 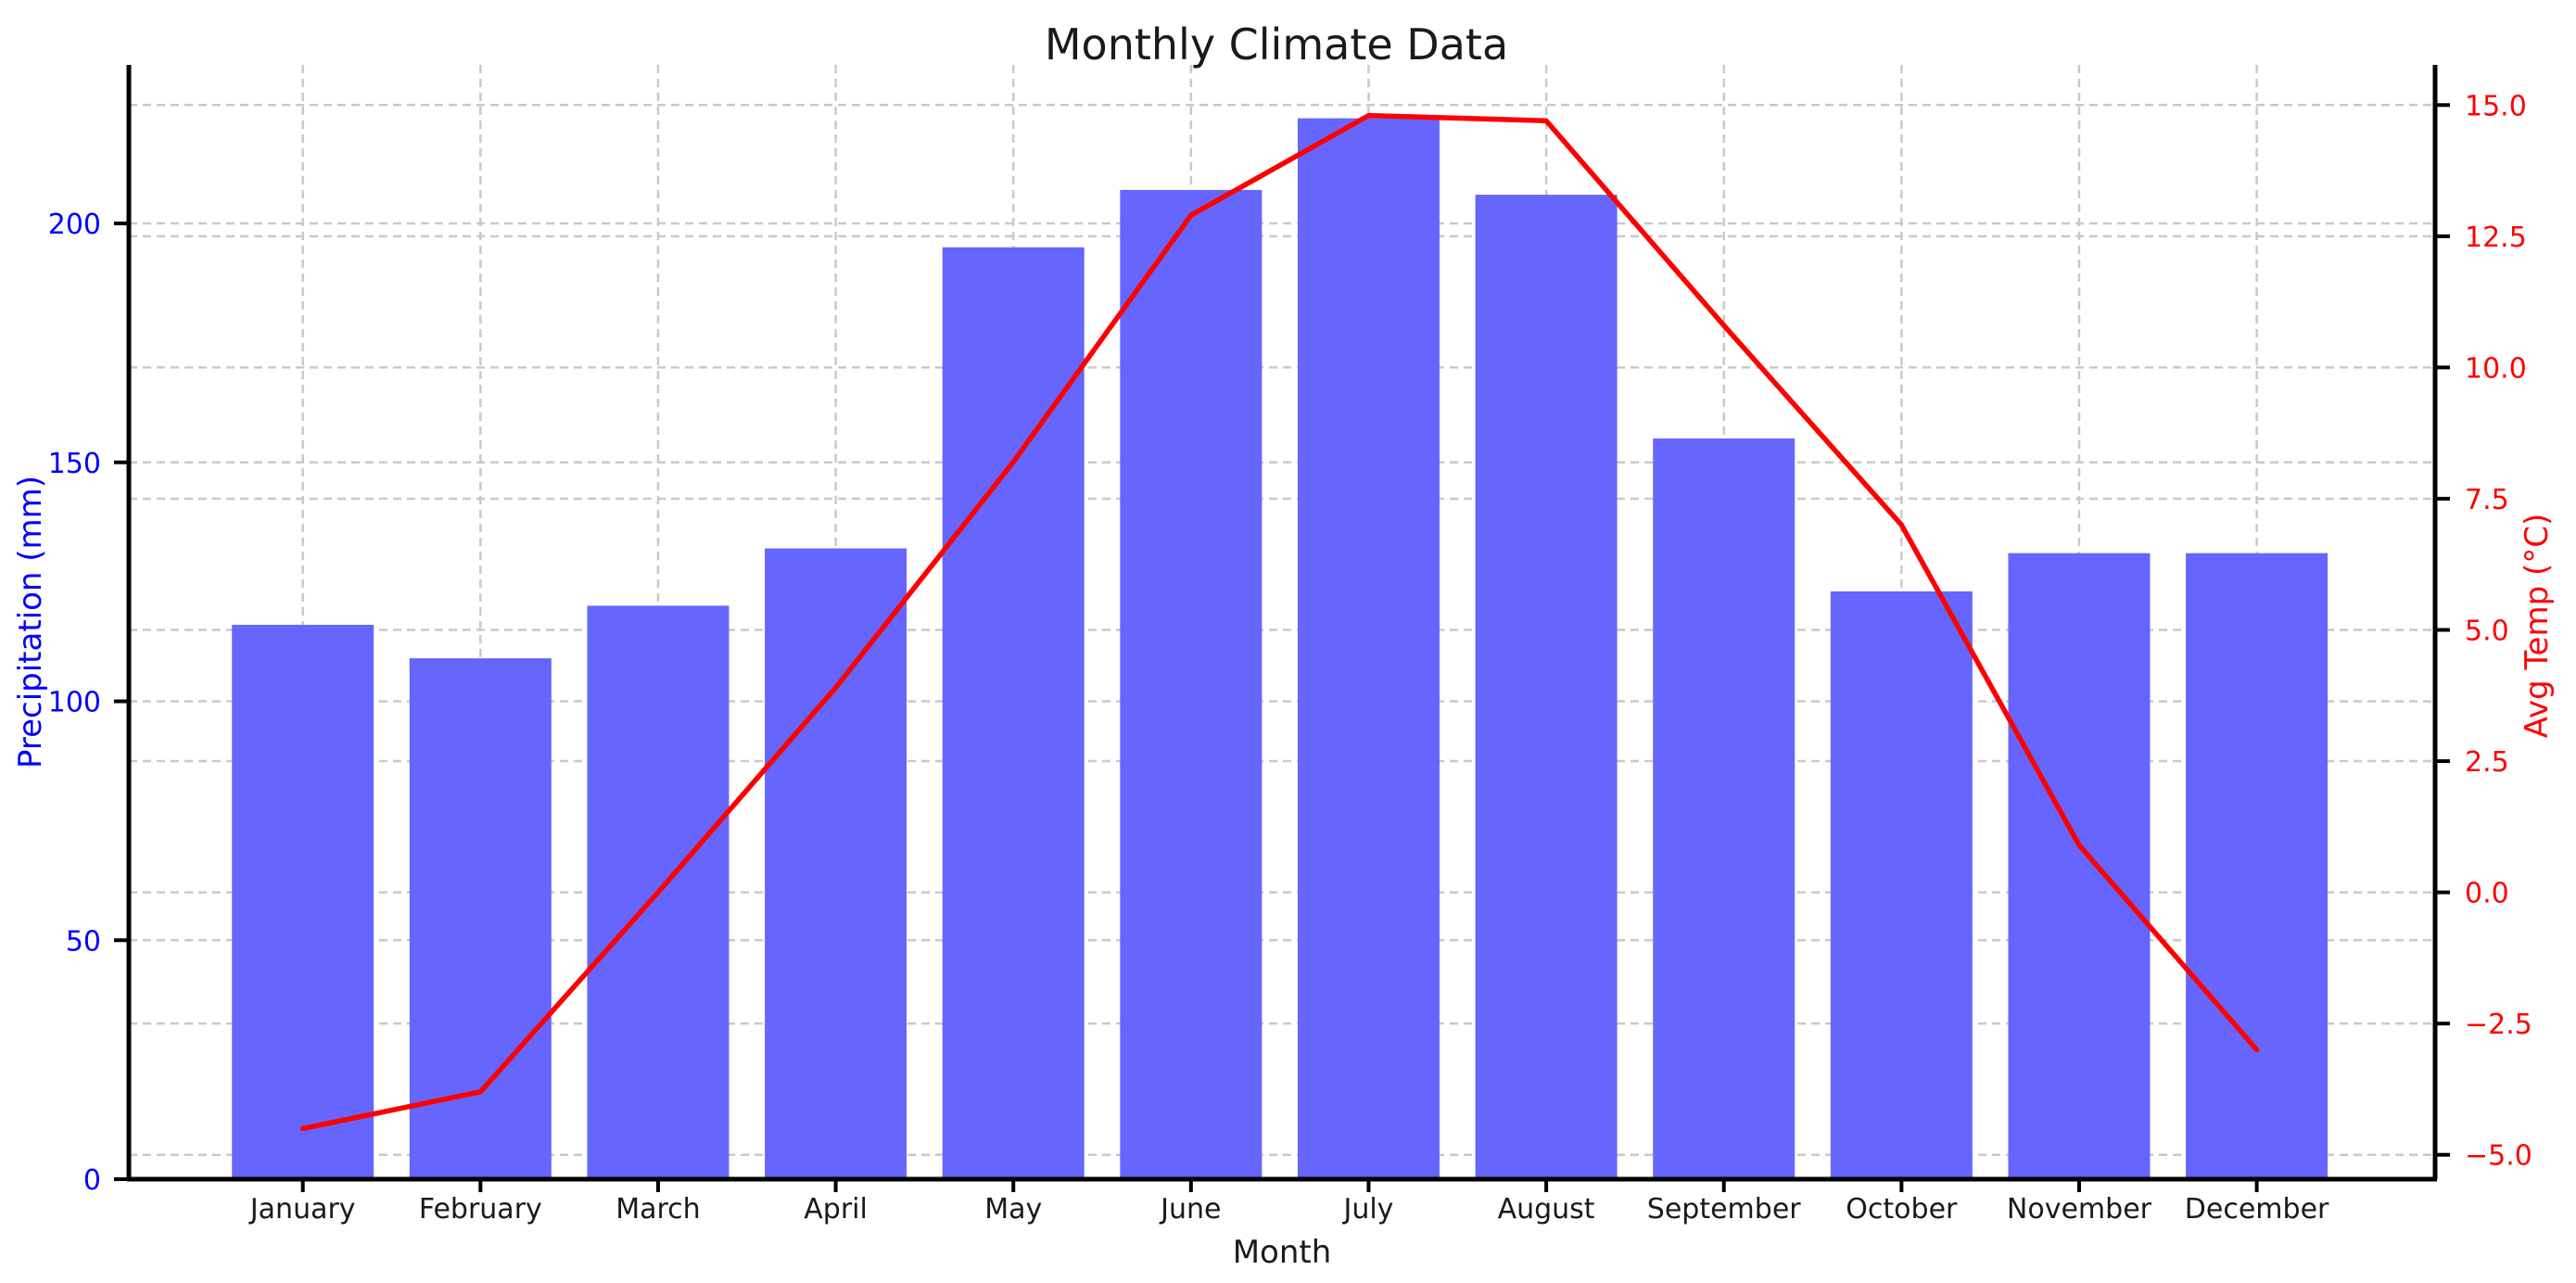 What do you see at coordinates (303, 902) in the screenshot?
I see `bar-january` at bounding box center [303, 902].